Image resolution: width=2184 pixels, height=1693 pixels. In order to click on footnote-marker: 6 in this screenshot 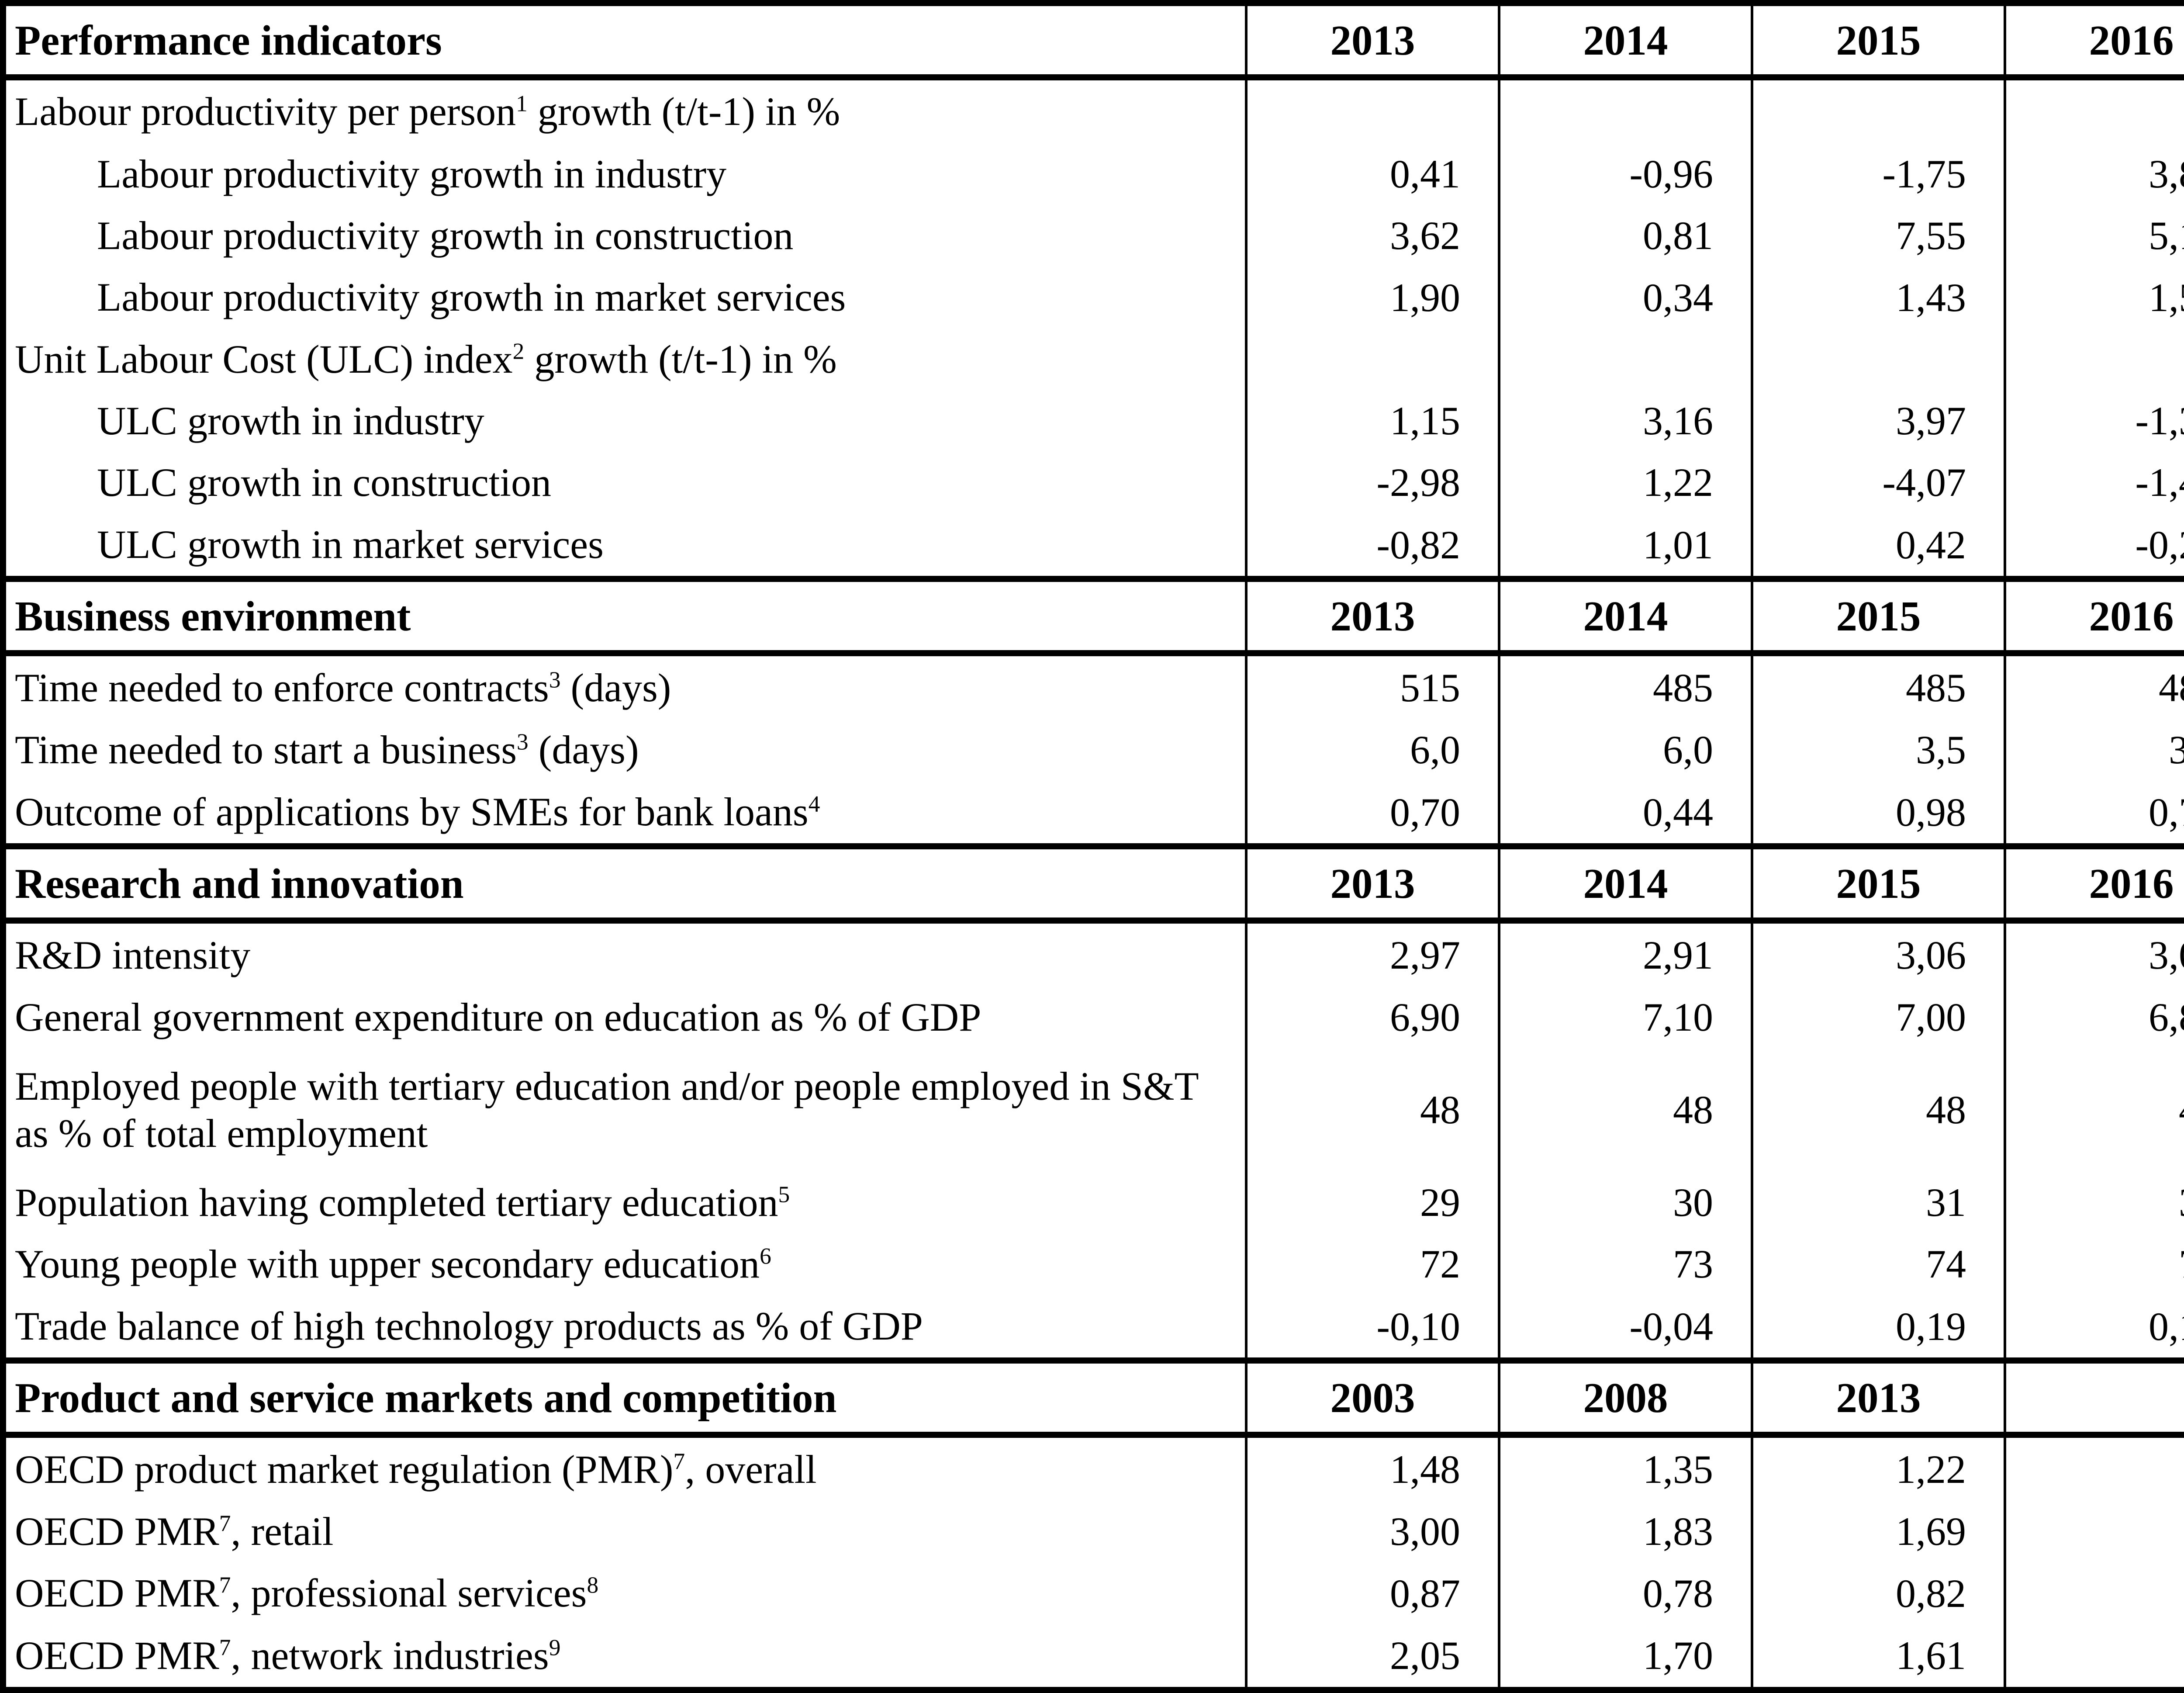, I will do `click(765, 1256)`.